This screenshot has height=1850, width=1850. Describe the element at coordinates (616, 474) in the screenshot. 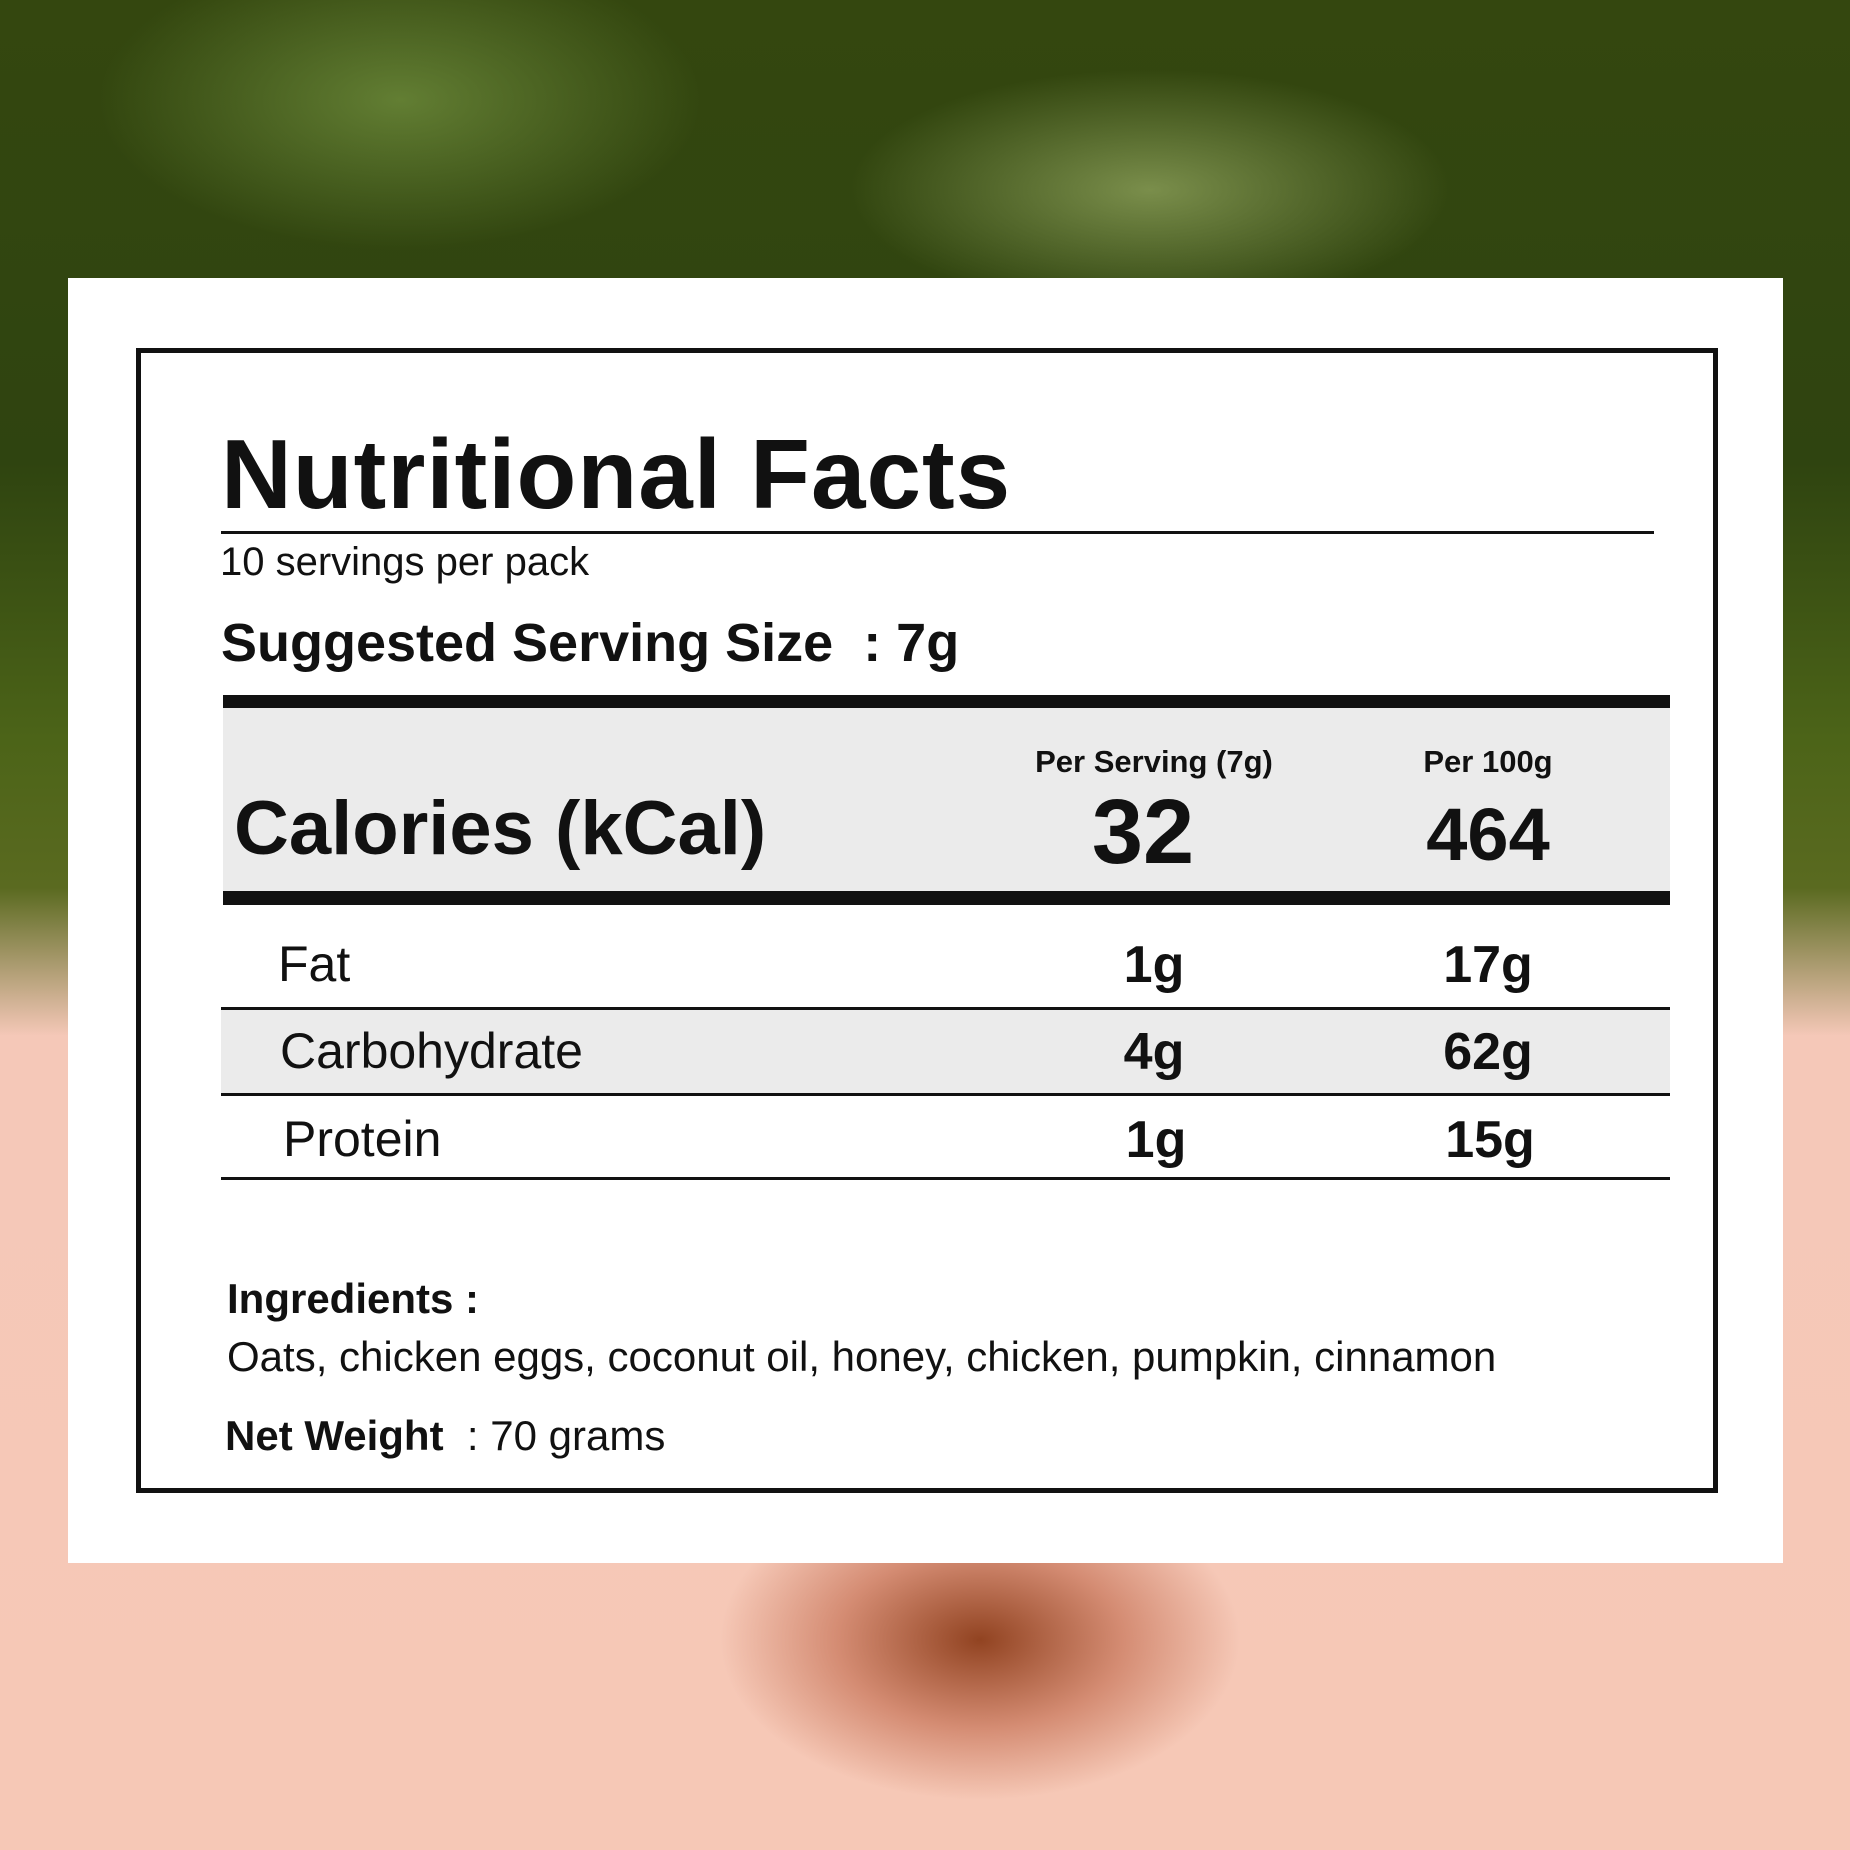

I see `page-title: Nutritional Facts` at that location.